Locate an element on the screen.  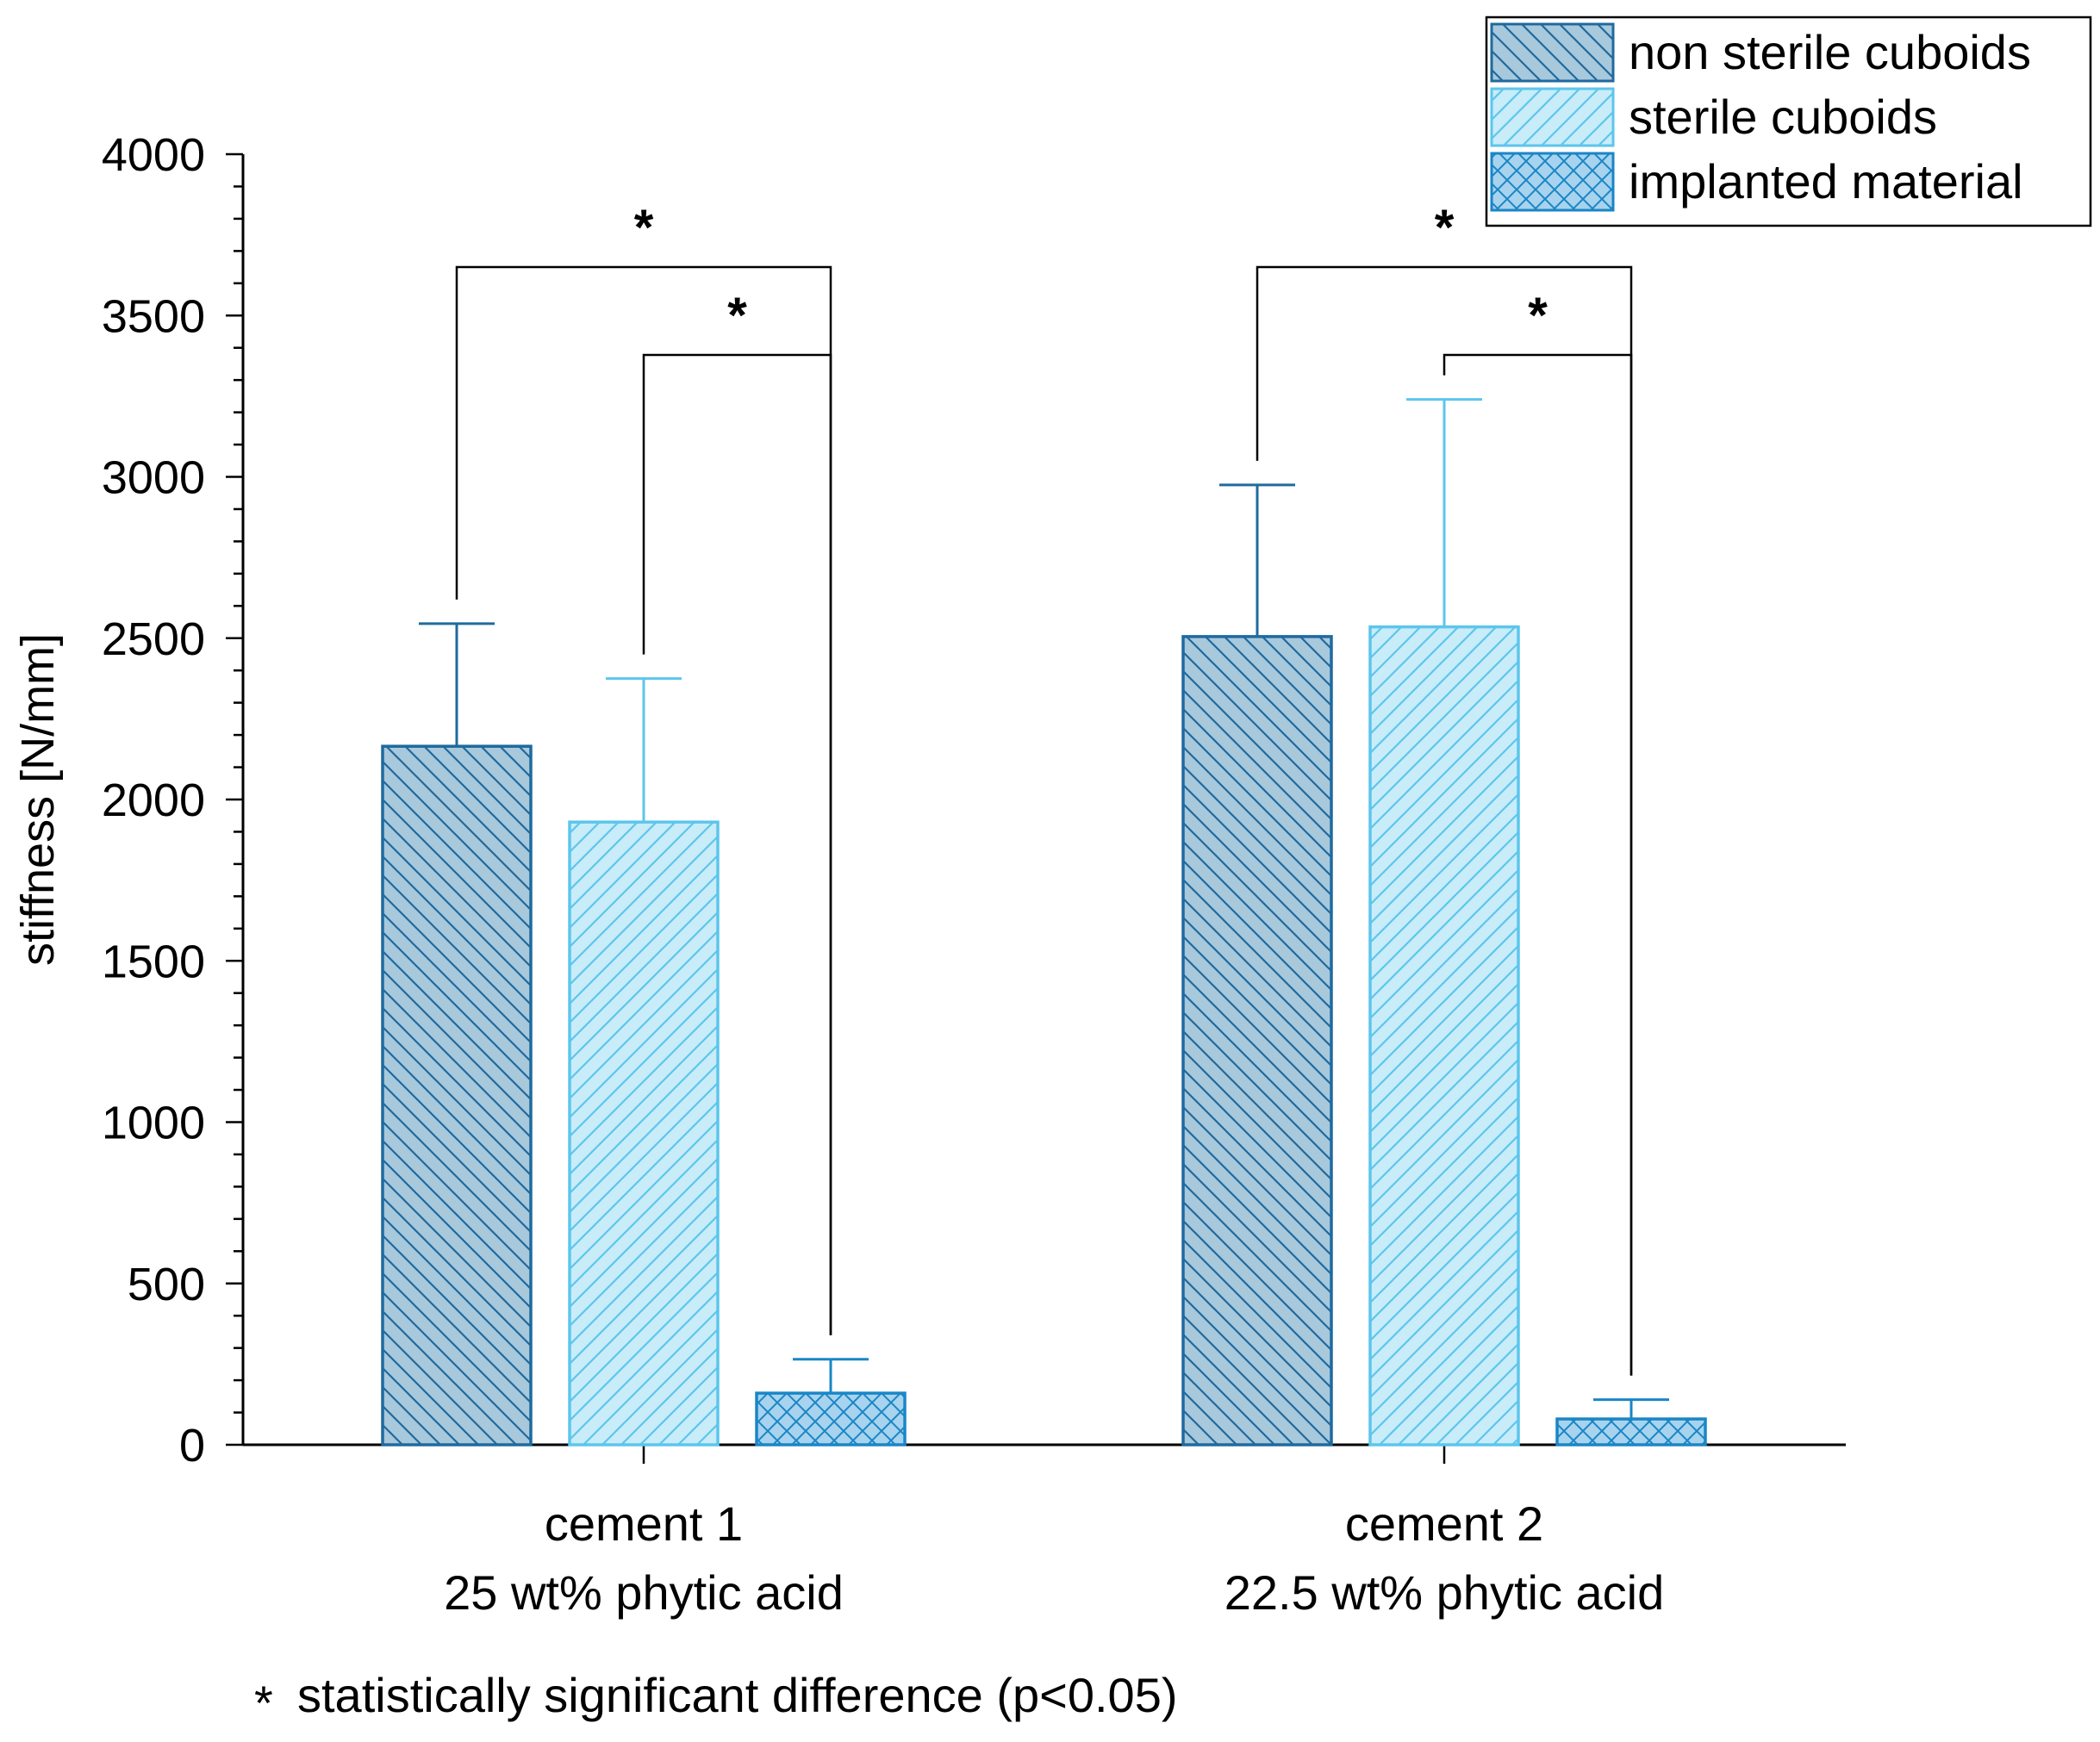
y-tick-label: 3500 is located at coordinates (153, 316).